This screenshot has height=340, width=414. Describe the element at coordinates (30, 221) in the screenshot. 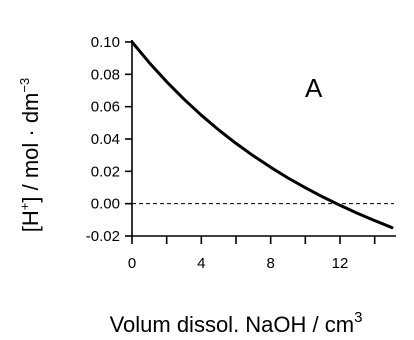

I see `y-axis-title-part-1: [H` at that location.